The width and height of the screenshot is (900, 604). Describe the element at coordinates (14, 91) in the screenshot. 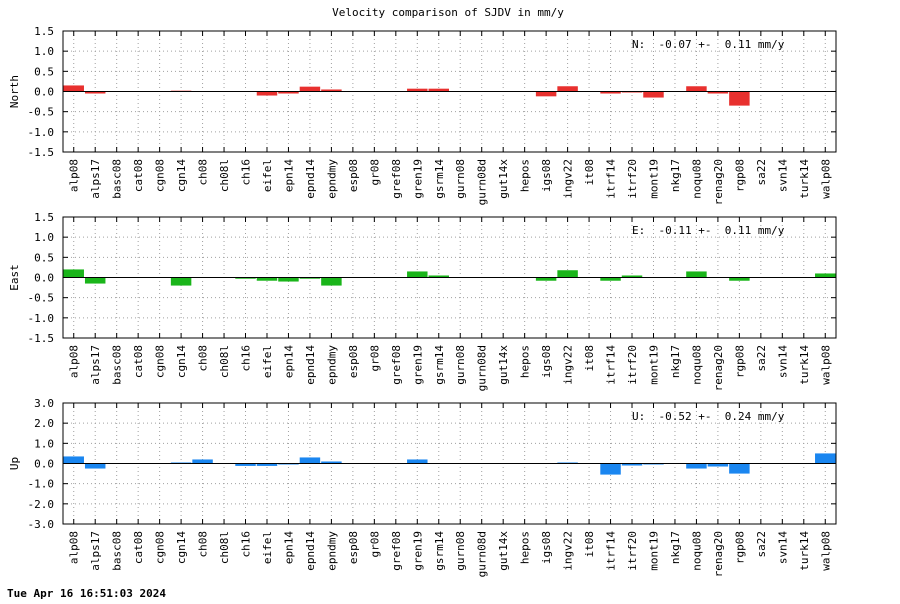

I see `y-axis-label: North` at that location.